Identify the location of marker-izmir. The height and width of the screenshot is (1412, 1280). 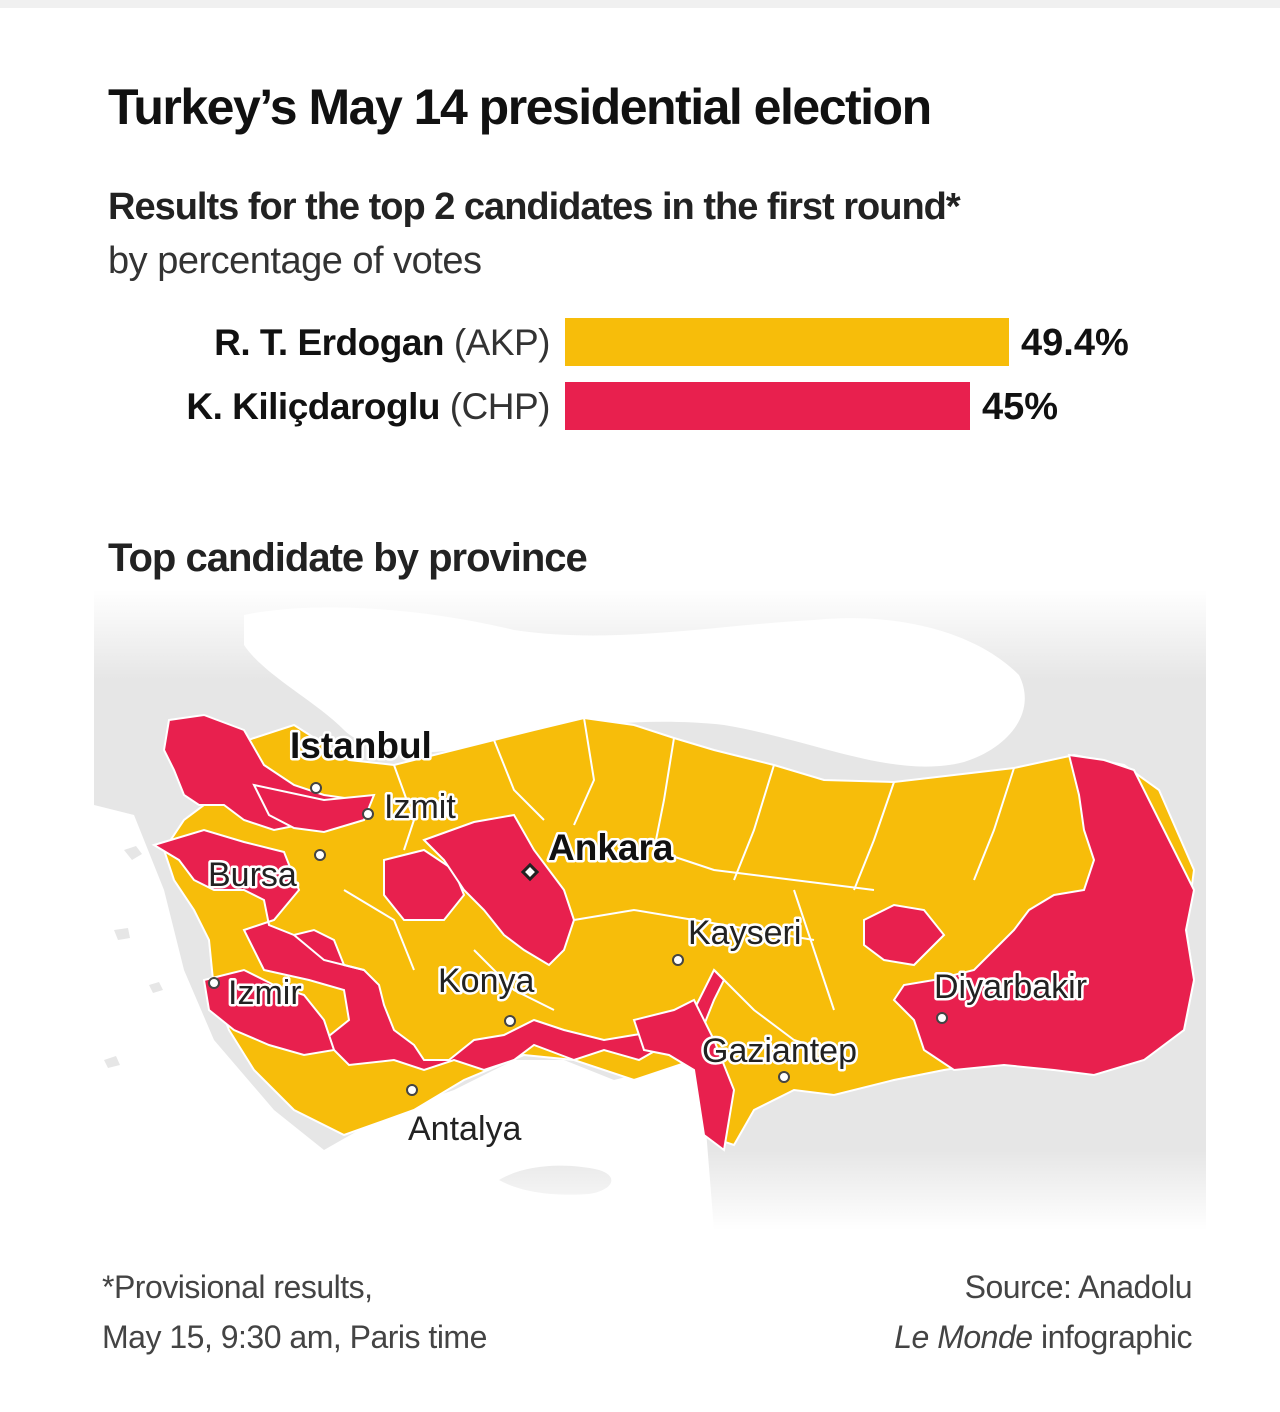
(214, 983).